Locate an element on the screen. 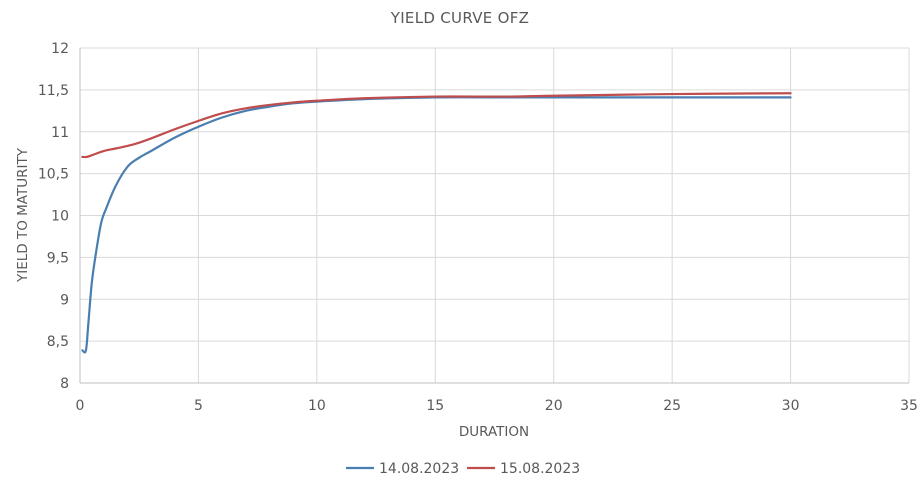  x-tick-label: 25 is located at coordinates (672, 406).